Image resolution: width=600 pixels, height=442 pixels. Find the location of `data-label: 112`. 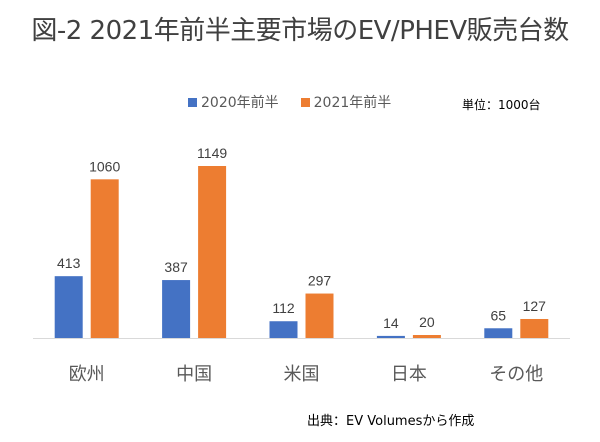

data-label: 112 is located at coordinates (283, 308).